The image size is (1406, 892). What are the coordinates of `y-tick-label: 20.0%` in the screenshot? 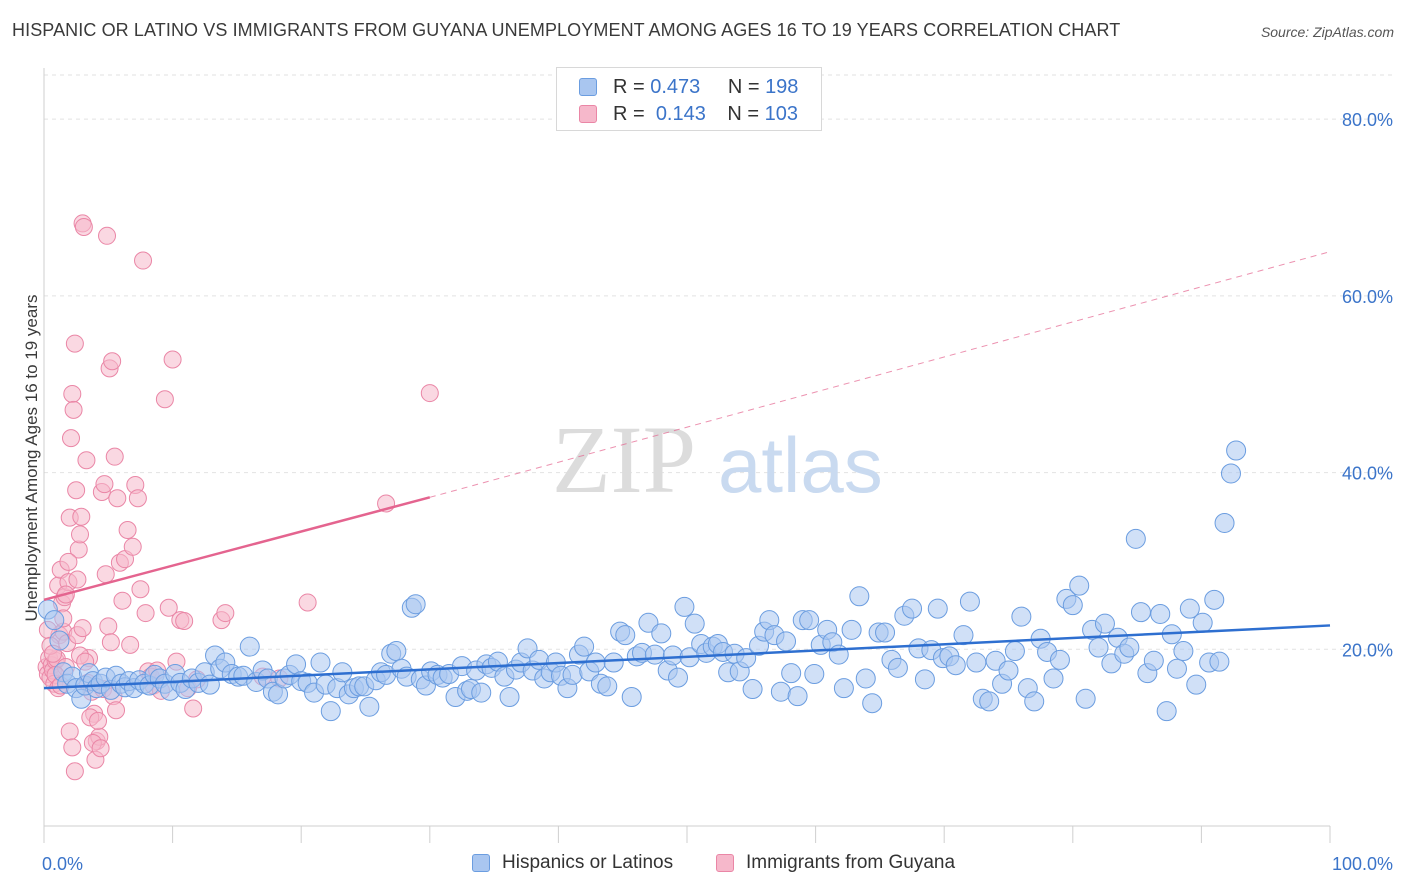 It's located at (1367, 650).